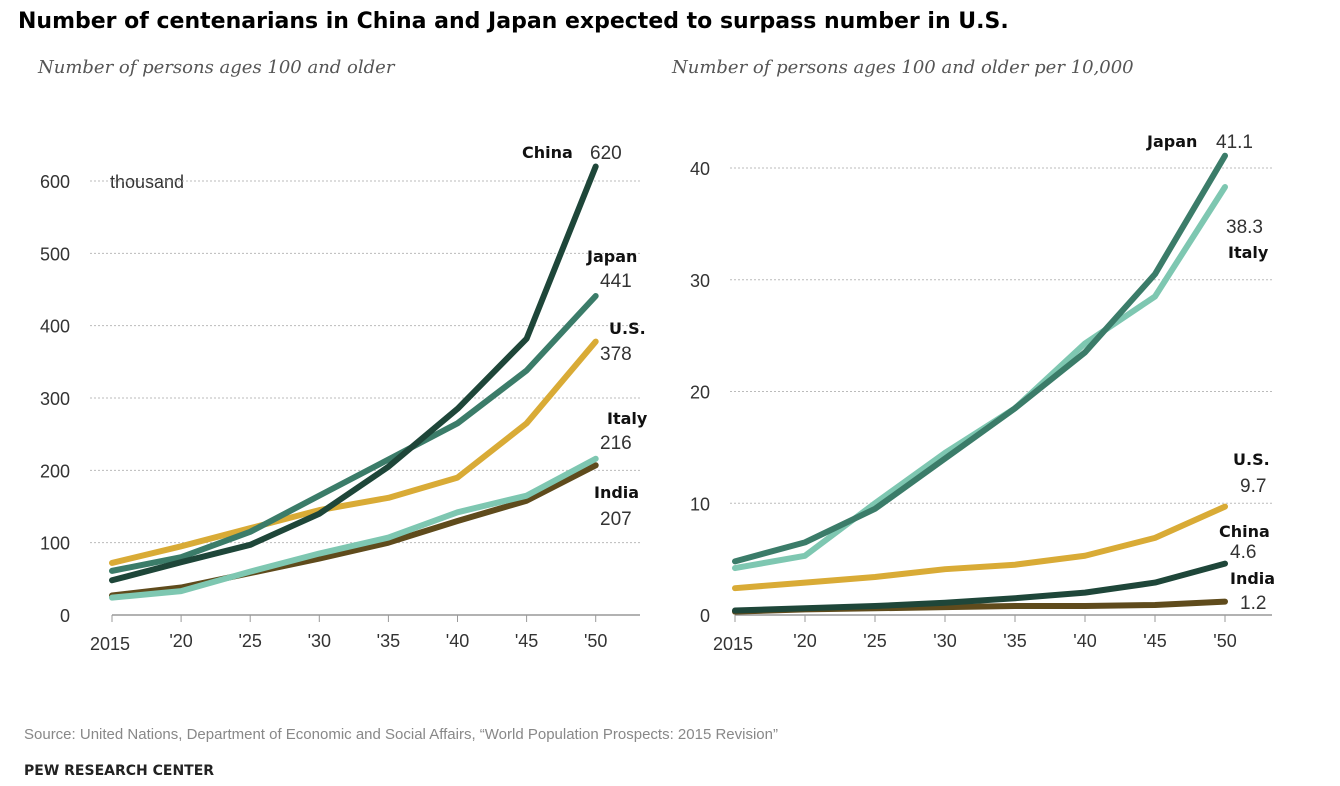  What do you see at coordinates (616, 354) in the screenshot?
I see `value-us-left: 378` at bounding box center [616, 354].